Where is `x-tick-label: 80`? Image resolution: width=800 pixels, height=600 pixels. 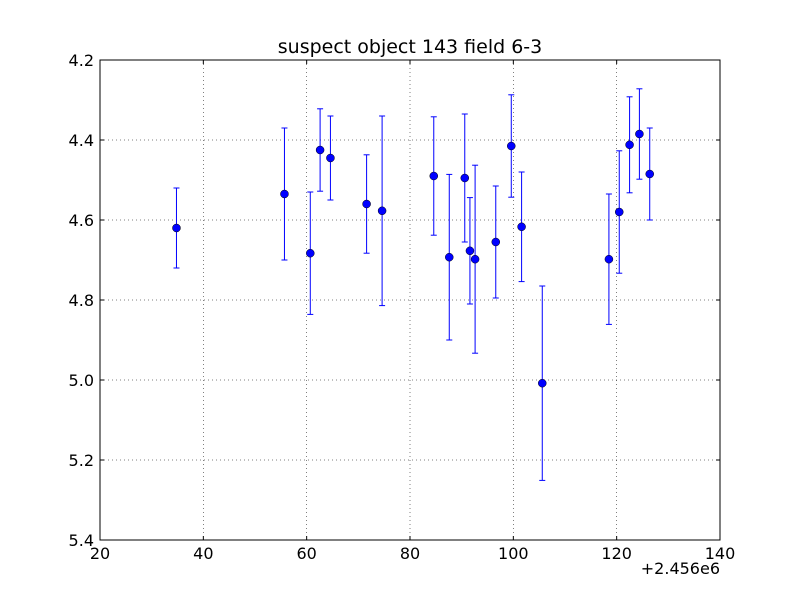 x-tick-label: 80 is located at coordinates (410, 553).